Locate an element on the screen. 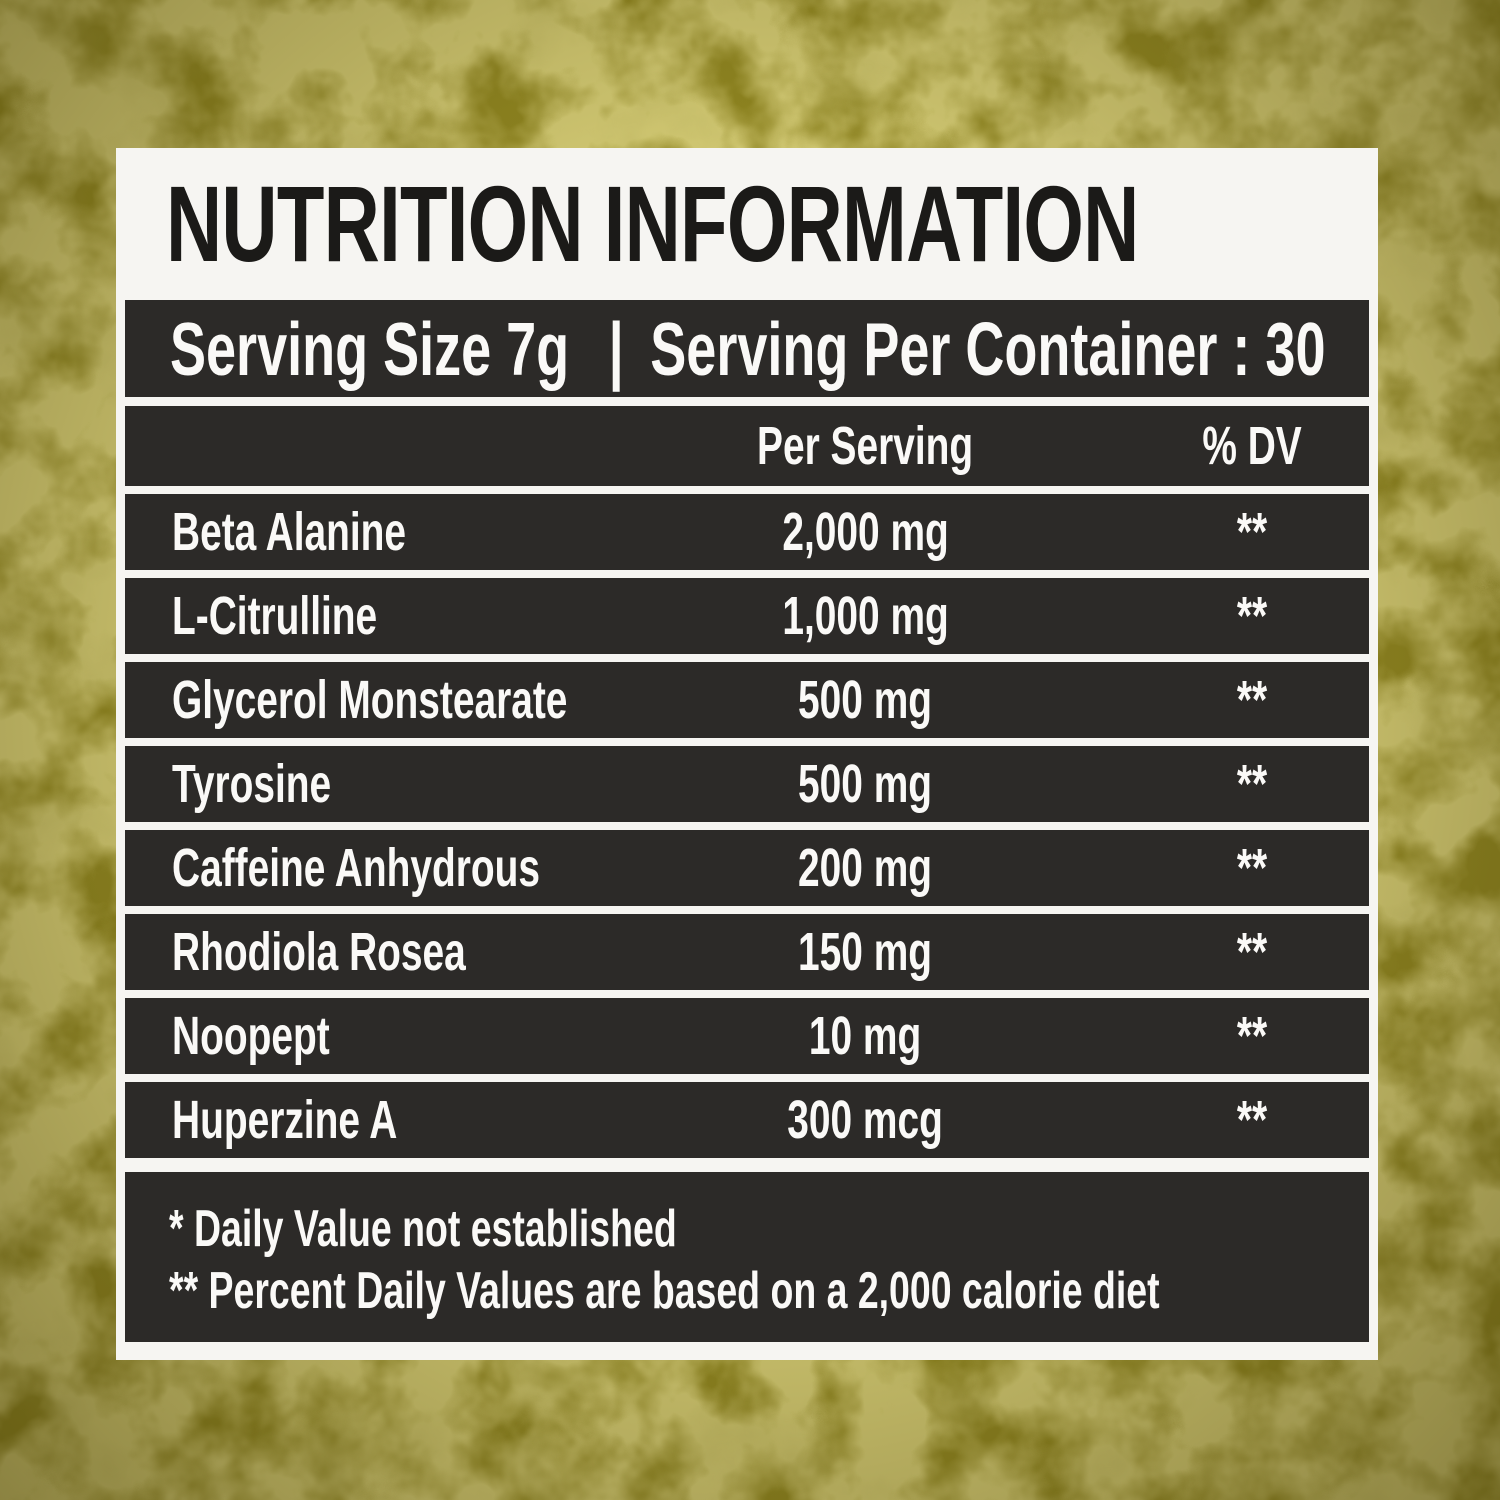 This screenshot has height=1500, width=1500. column-header-row: Per Serving % DV is located at coordinates (747, 446).